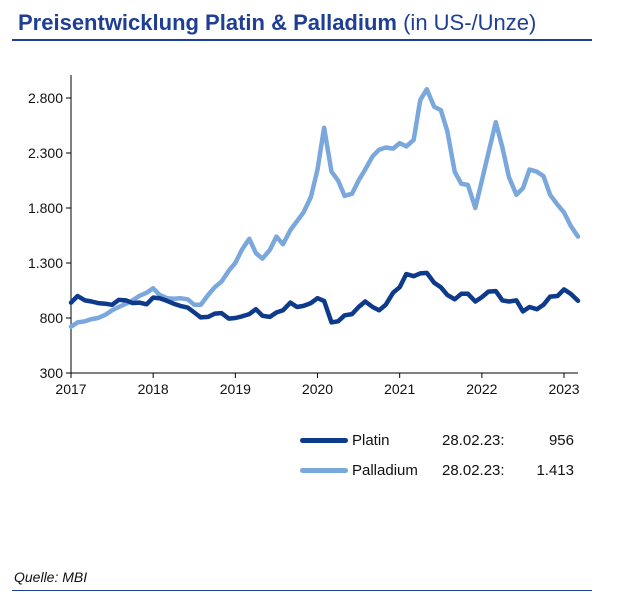 The image size is (617, 600). I want to click on footer-rule, so click(302, 590).